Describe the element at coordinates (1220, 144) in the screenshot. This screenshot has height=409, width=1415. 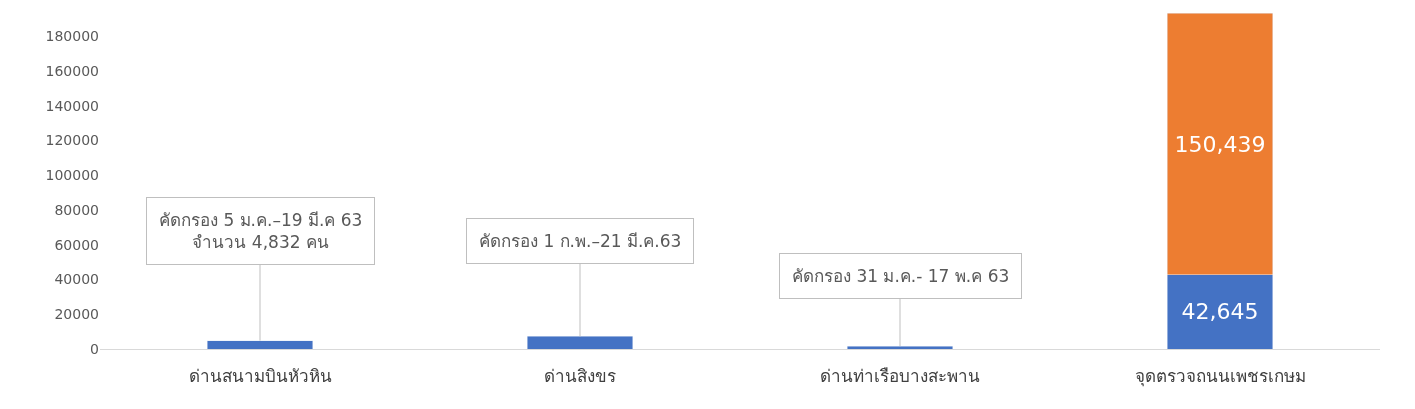
I see `data-label: 150,439` at that location.